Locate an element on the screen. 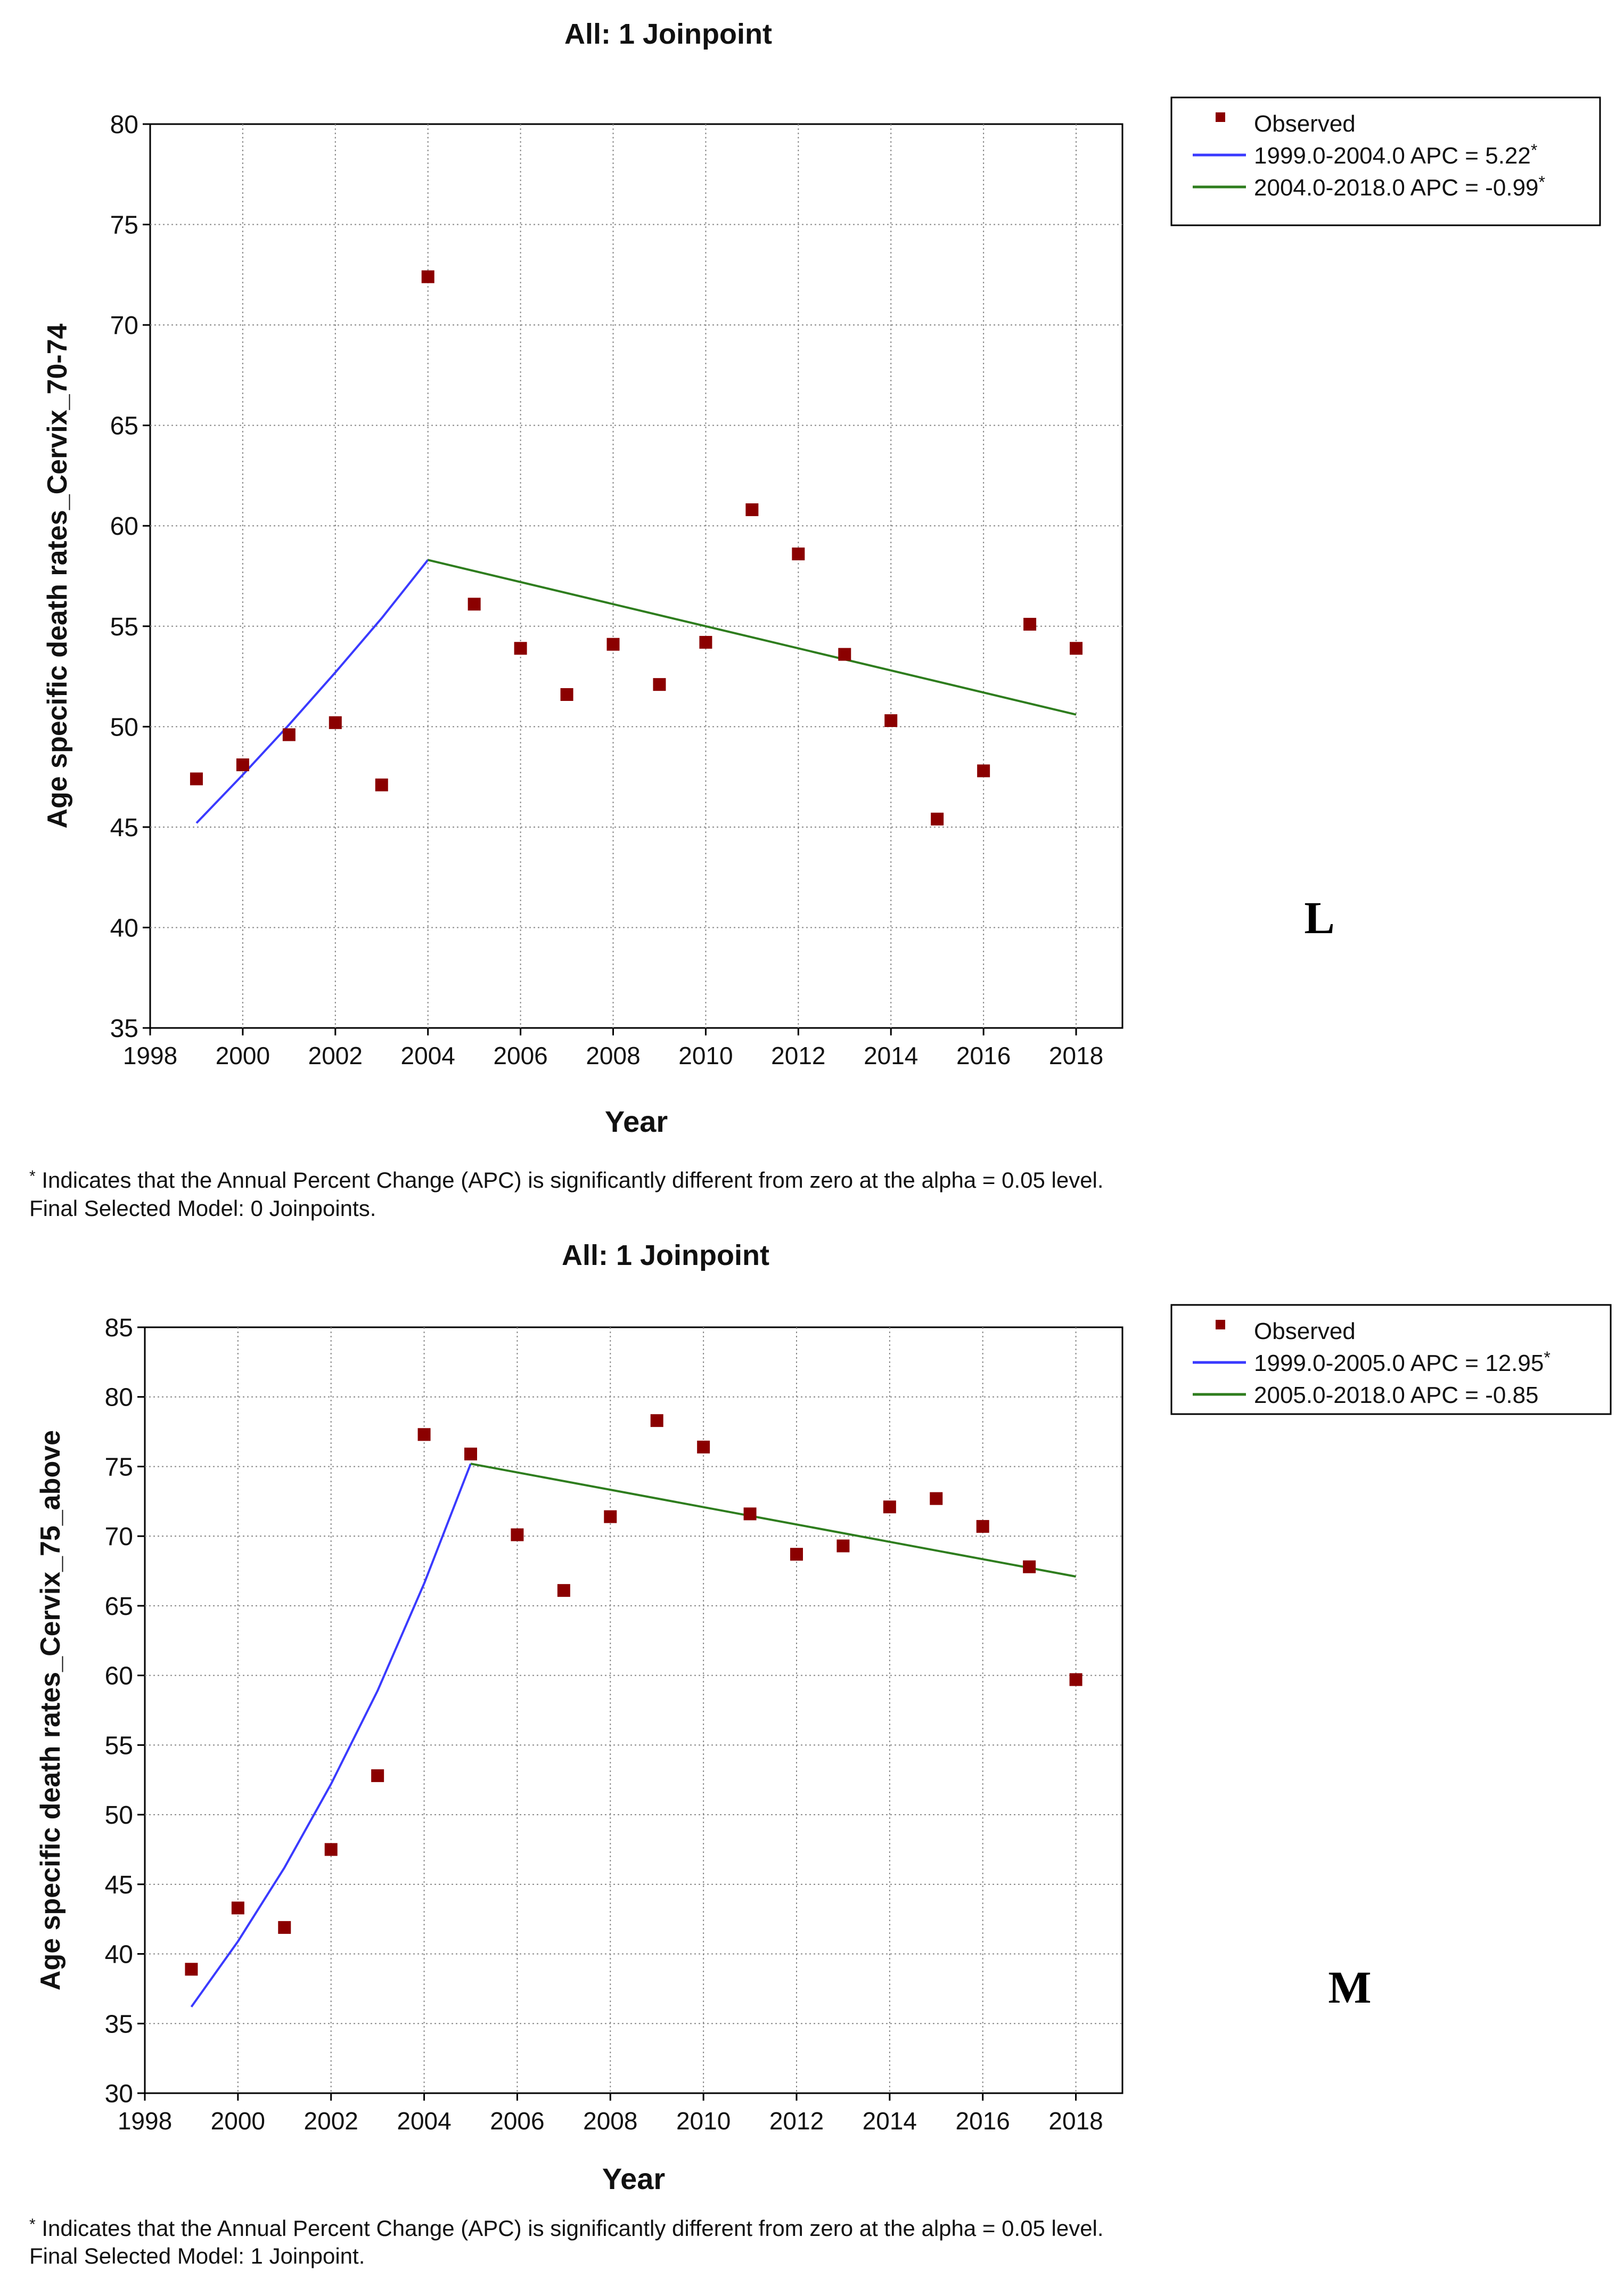  y-axis-label: Age specific death rates_Cervix_70-74 is located at coordinates (58, 575).